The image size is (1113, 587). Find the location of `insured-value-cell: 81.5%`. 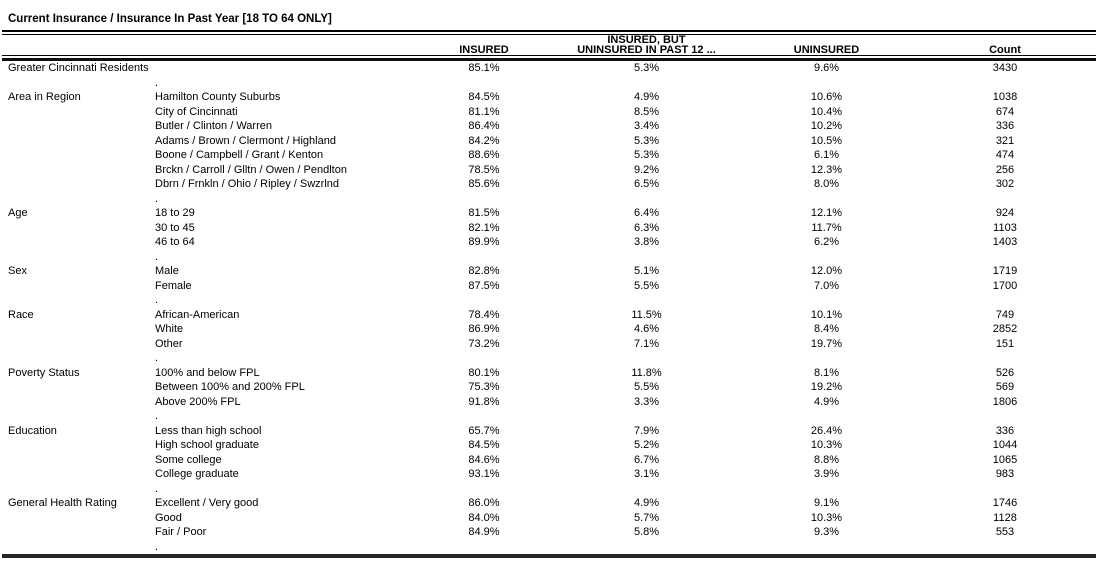

insured-value-cell: 81.5% is located at coordinates (484, 213).